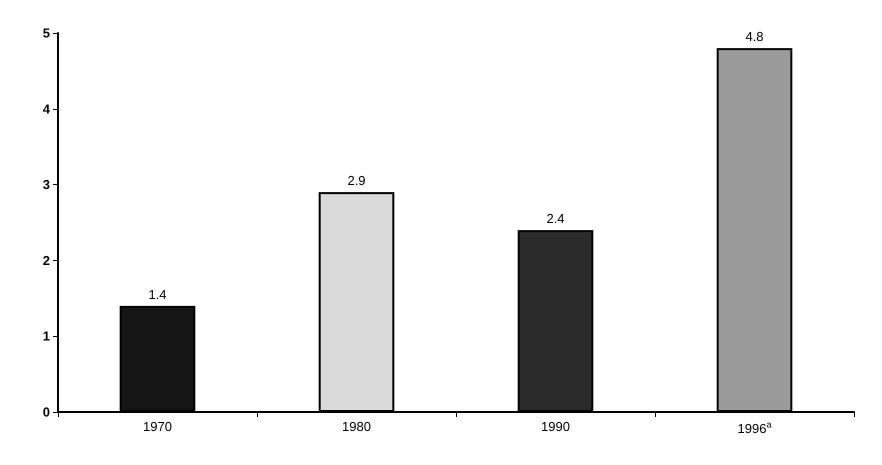 The height and width of the screenshot is (465, 882). I want to click on x-tick-label: 1990, so click(555, 426).